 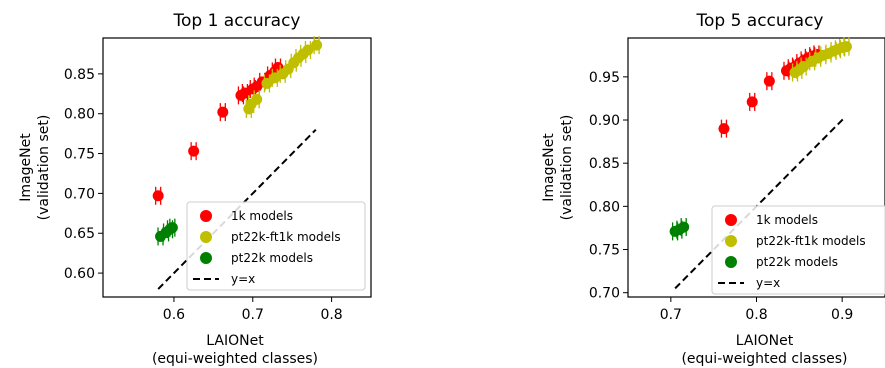 What do you see at coordinates (79, 274) in the screenshot?
I see `y-tick-label: 0.60` at bounding box center [79, 274].